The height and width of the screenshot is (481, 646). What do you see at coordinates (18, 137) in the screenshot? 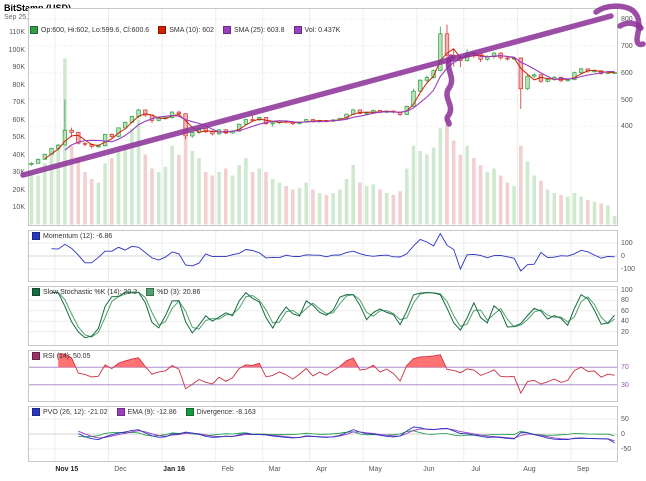
I see `volume-axis-label: 50K` at bounding box center [18, 137].